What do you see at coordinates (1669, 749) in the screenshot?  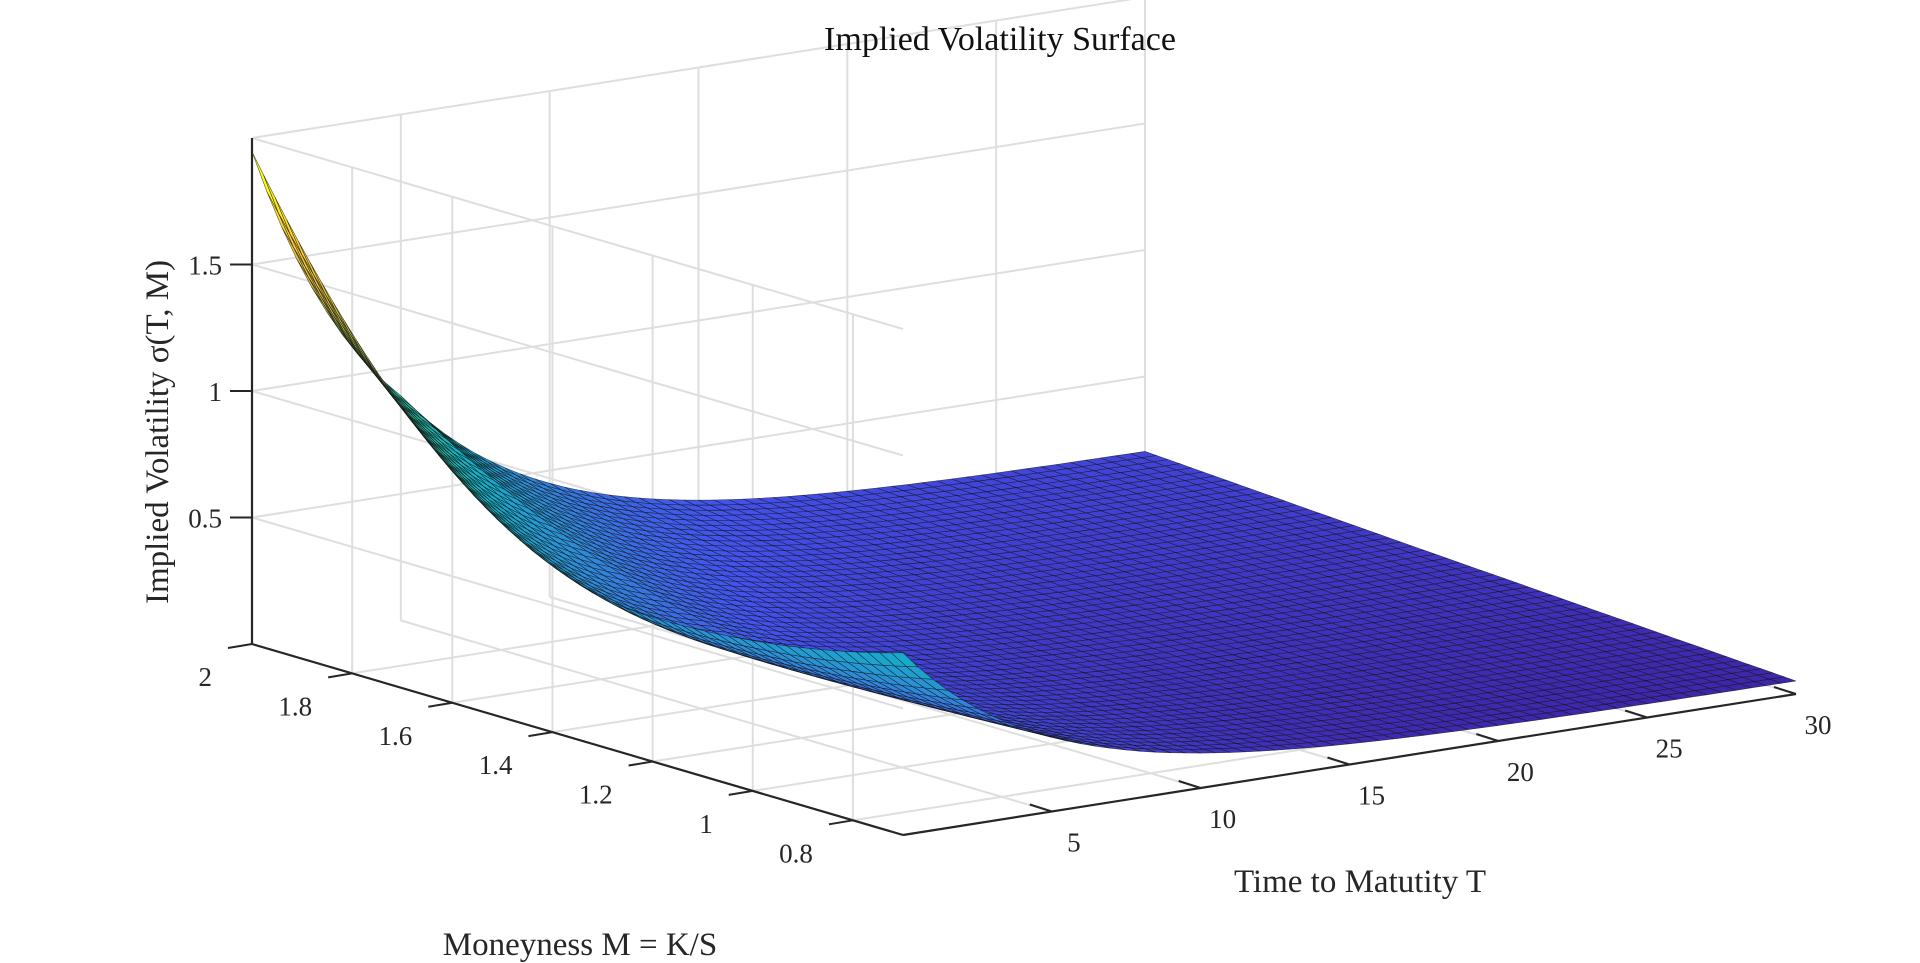 I see `x-tick-label-25: 25` at bounding box center [1669, 749].